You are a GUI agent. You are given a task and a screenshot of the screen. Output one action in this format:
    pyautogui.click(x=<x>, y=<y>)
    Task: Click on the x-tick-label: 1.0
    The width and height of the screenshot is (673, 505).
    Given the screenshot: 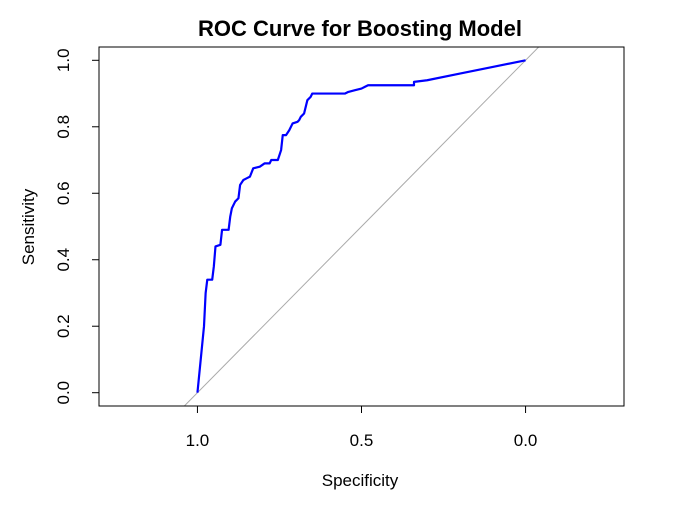 What is the action you would take?
    pyautogui.click(x=198, y=440)
    